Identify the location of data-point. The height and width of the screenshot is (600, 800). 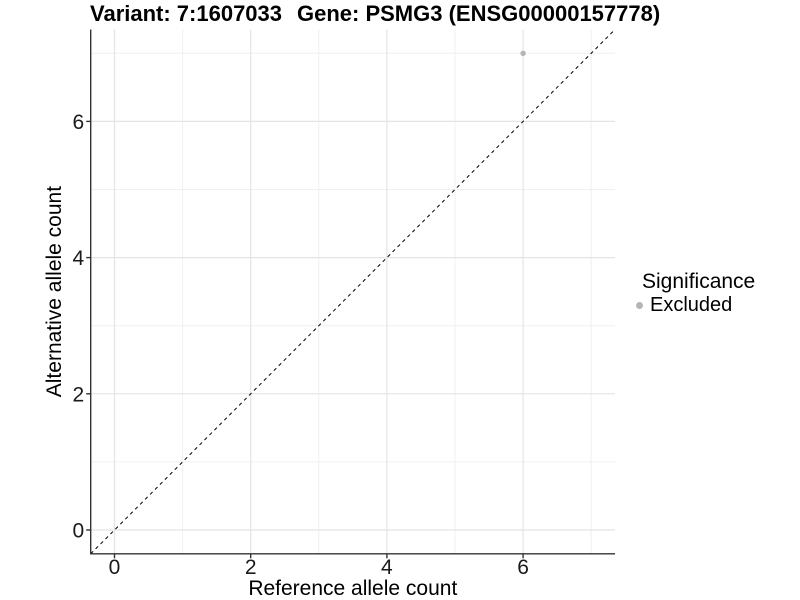
(523, 53).